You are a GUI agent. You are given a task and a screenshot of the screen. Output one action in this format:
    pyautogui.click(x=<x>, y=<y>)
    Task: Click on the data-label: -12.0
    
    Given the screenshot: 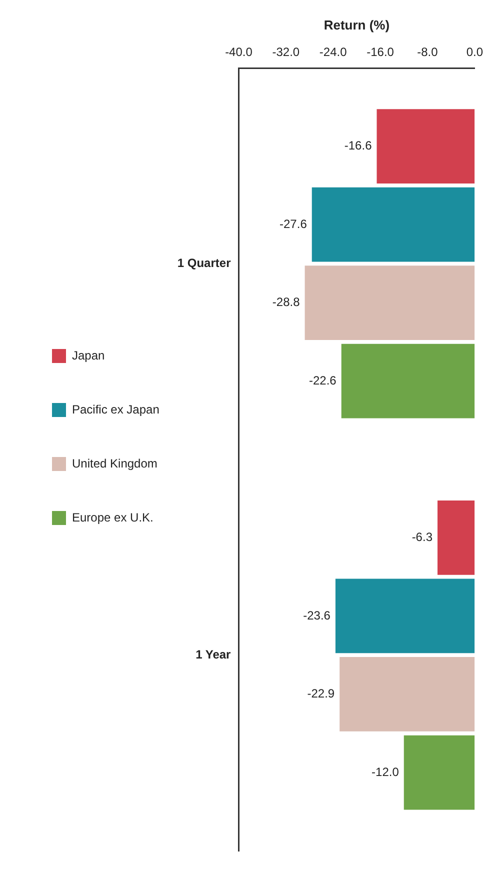 What is the action you would take?
    pyautogui.click(x=386, y=771)
    